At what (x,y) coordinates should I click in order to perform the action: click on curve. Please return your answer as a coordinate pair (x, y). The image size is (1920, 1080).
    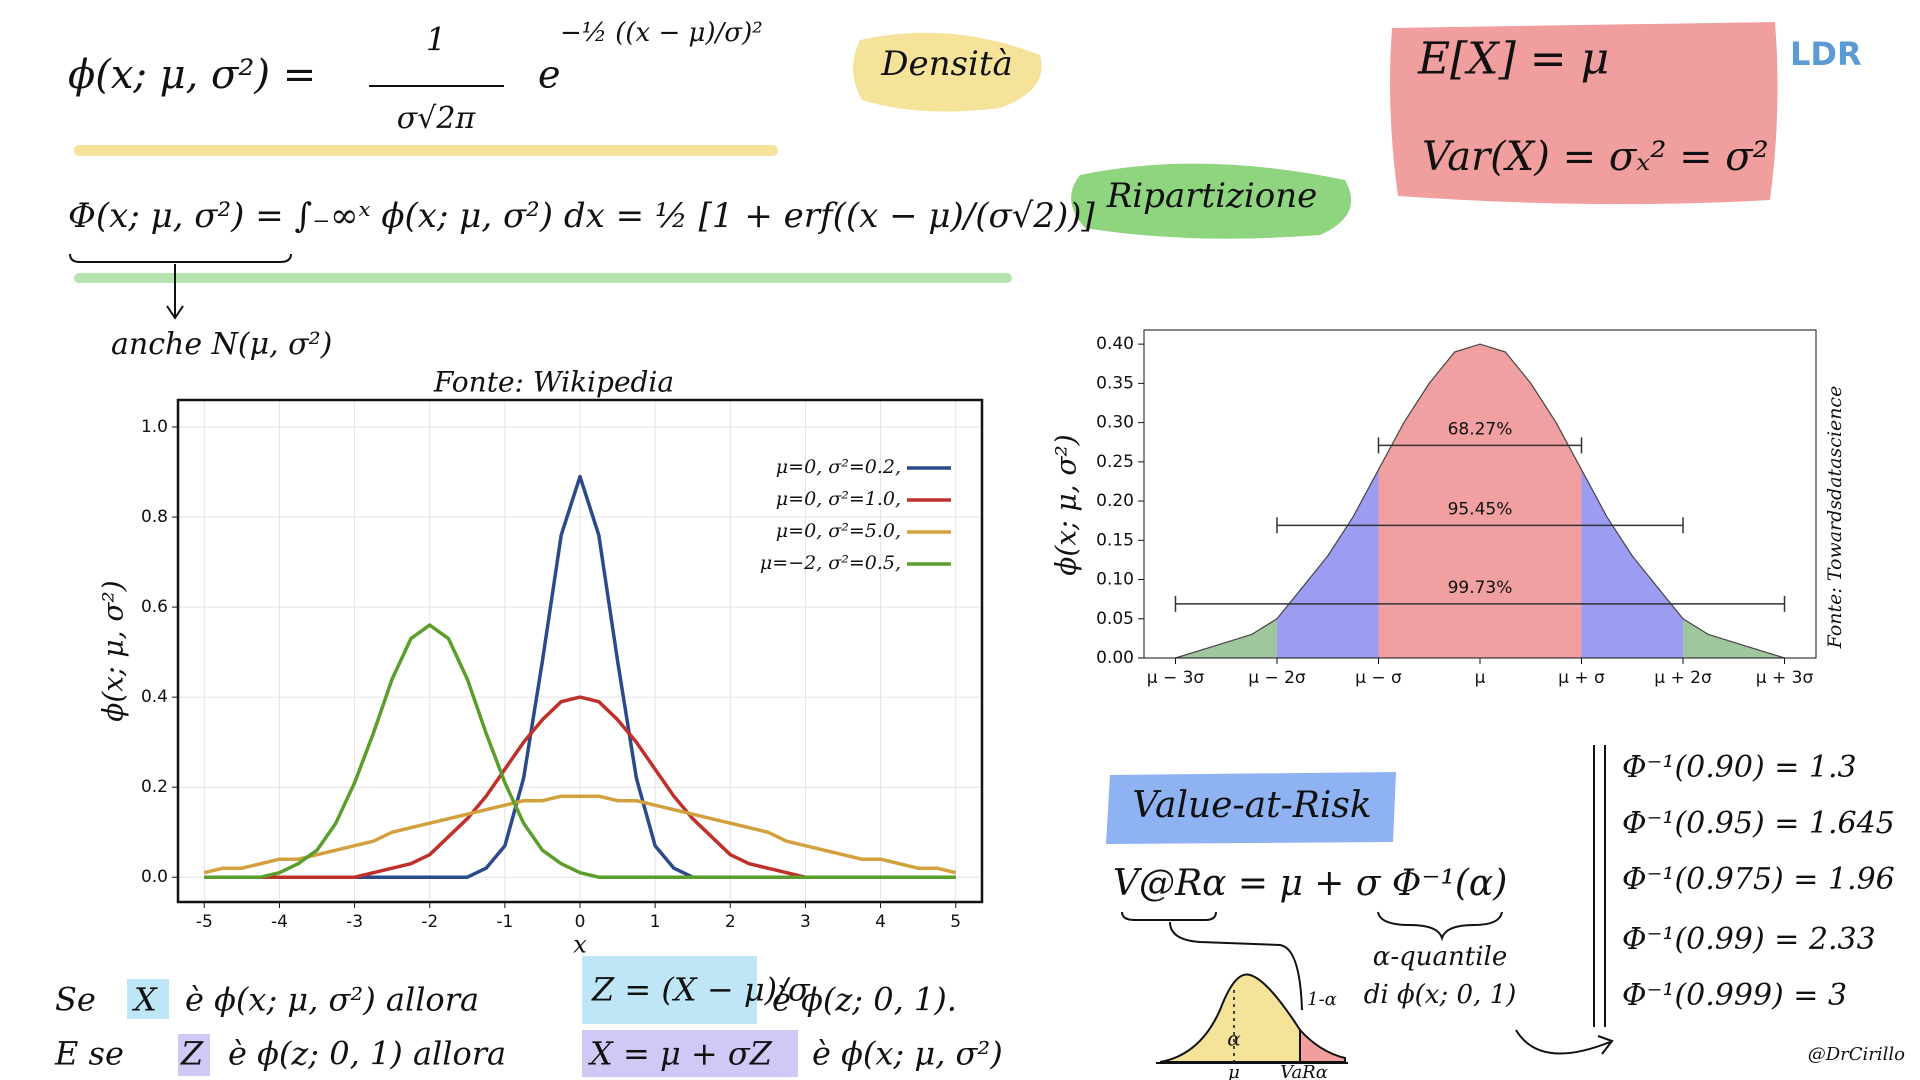
    Looking at the image, I should click on (1480, 501).